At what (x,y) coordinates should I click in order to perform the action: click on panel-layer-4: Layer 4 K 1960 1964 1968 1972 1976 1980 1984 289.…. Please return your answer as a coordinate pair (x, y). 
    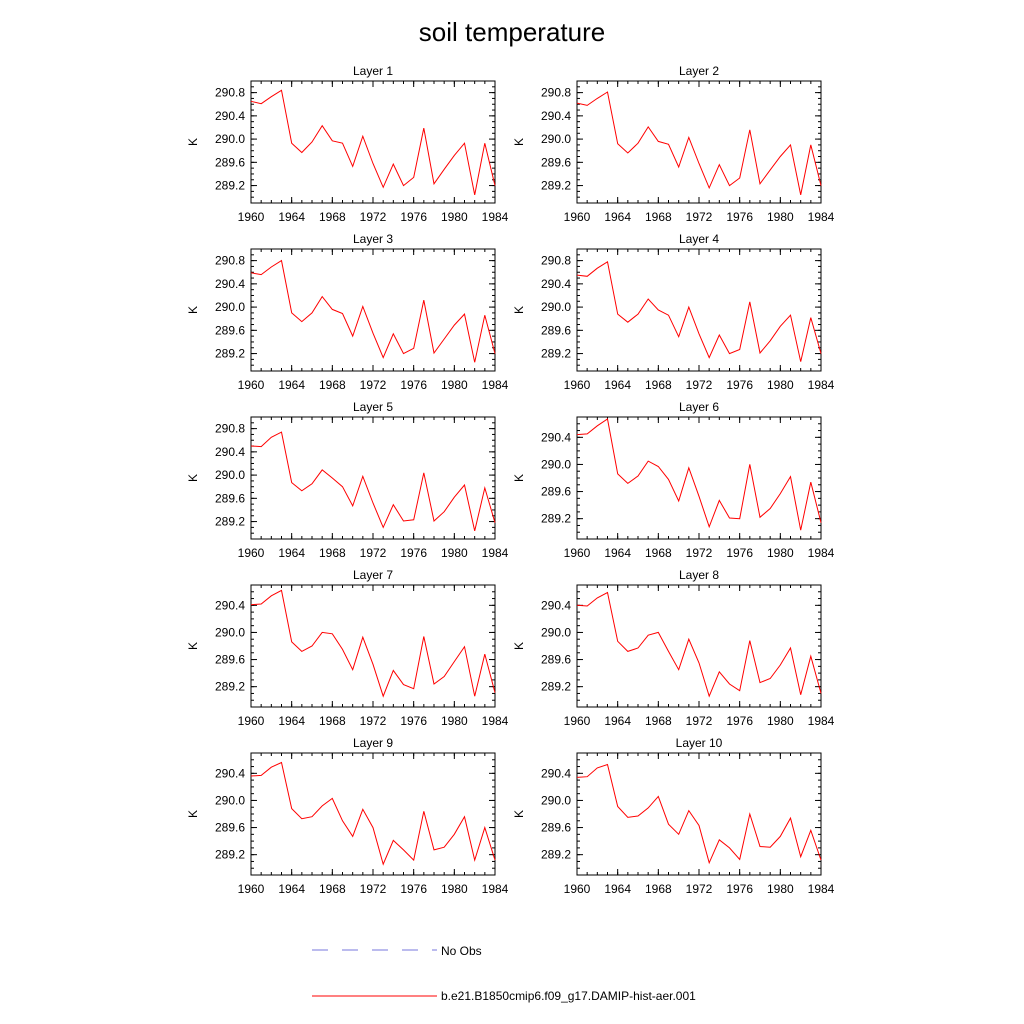
    Looking at the image, I should click on (673, 312).